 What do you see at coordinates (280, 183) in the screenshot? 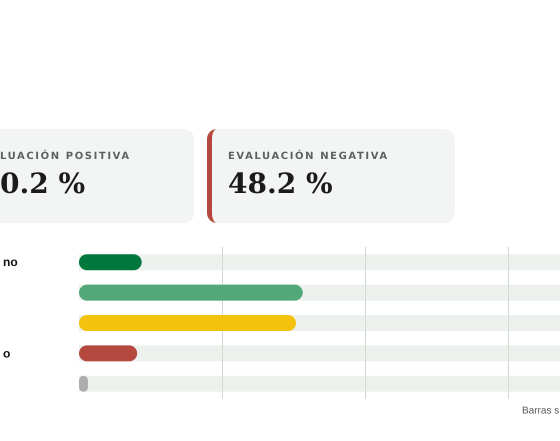
I see `text: 48.2 %` at bounding box center [280, 183].